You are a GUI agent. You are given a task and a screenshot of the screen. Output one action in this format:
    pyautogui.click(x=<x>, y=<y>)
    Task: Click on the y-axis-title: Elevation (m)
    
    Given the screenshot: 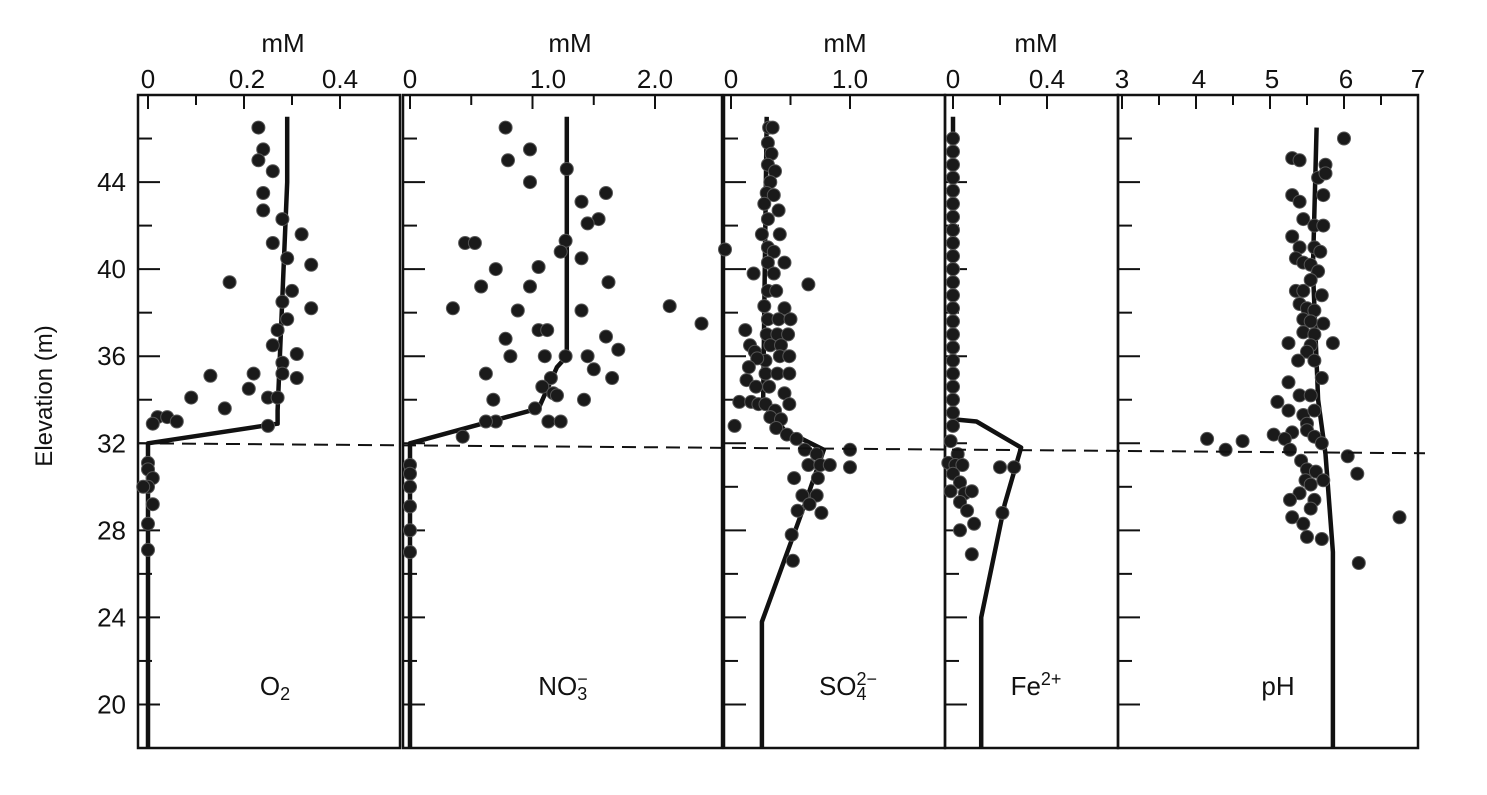 What is the action you would take?
    pyautogui.click(x=44, y=395)
    